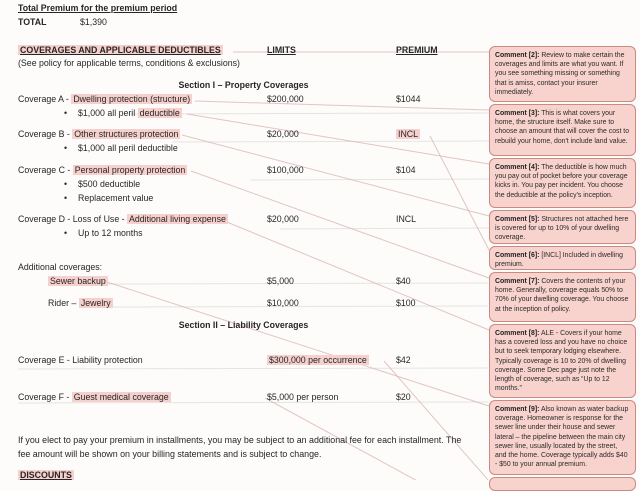  Describe the element at coordinates (132, 99) in the screenshot. I see `coverage-a-name: Dwelling protection (structure)` at that location.